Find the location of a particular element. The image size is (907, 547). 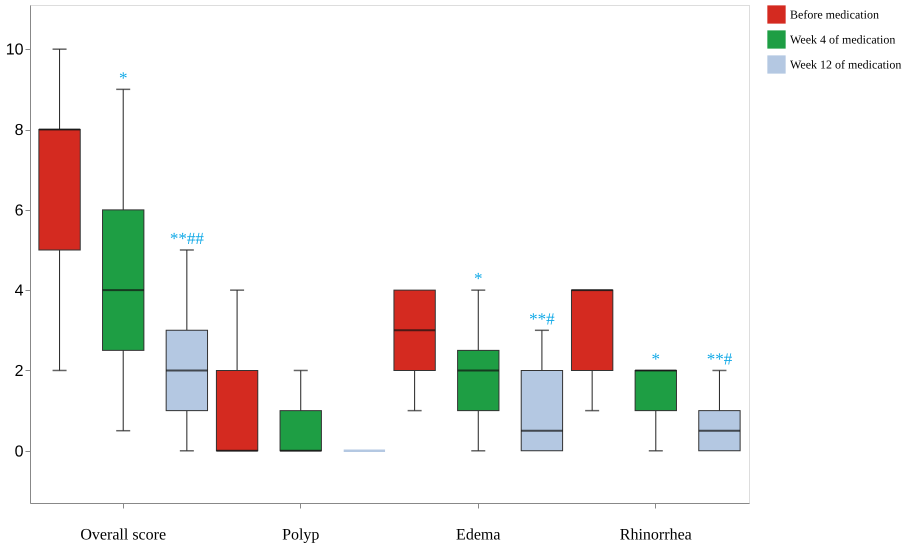

x-tick-label: Overall score is located at coordinates (123, 535).